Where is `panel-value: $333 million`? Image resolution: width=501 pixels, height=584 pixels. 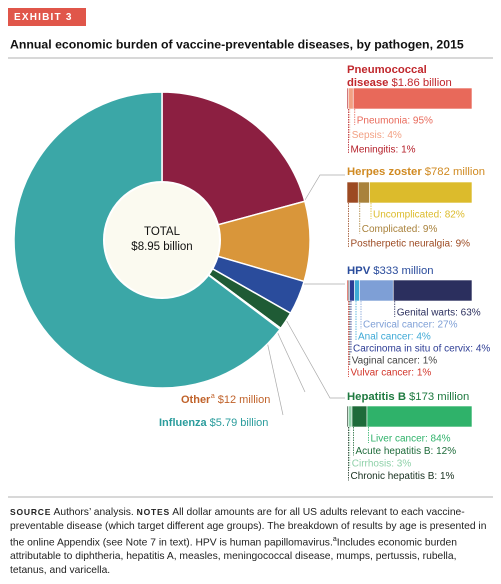 panel-value: $333 million is located at coordinates (403, 271).